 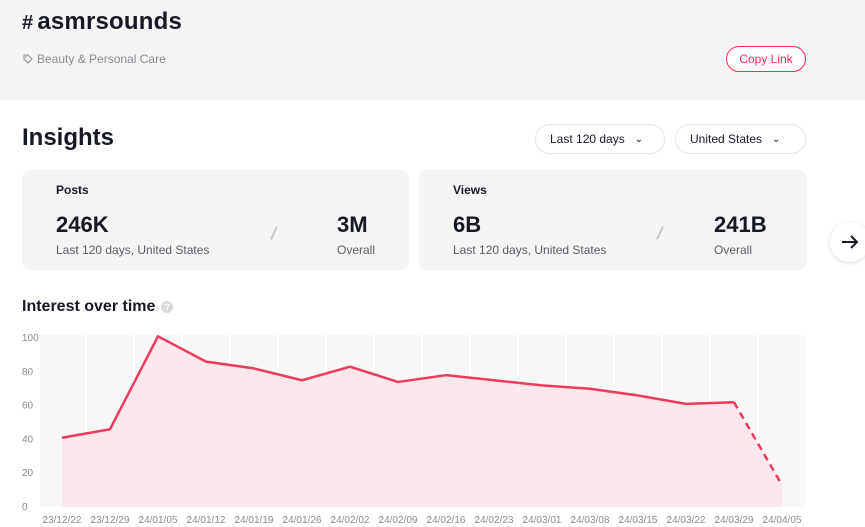 I want to click on views-recent-value: 6B, so click(x=467, y=224).